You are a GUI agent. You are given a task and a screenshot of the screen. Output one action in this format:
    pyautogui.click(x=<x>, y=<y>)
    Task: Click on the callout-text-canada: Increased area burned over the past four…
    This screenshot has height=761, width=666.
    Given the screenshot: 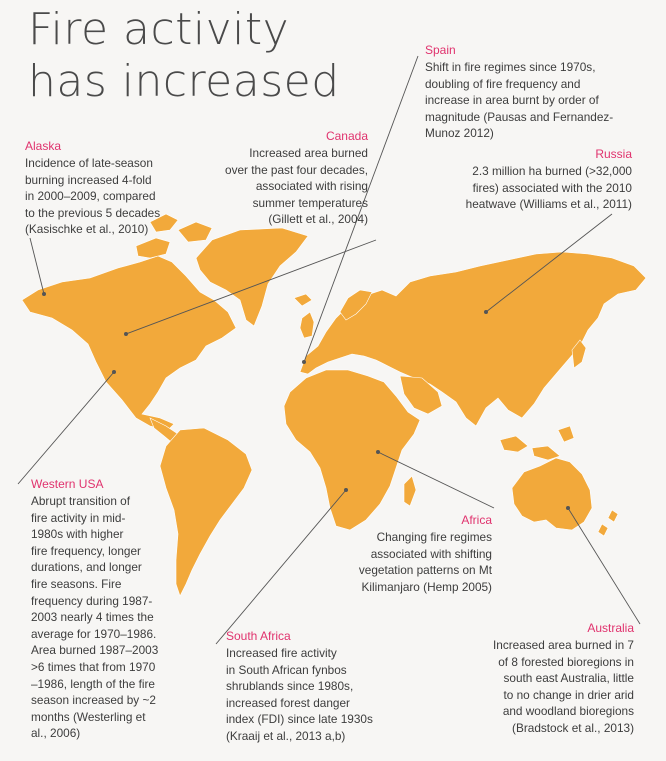 What is the action you would take?
    pyautogui.click(x=296, y=186)
    